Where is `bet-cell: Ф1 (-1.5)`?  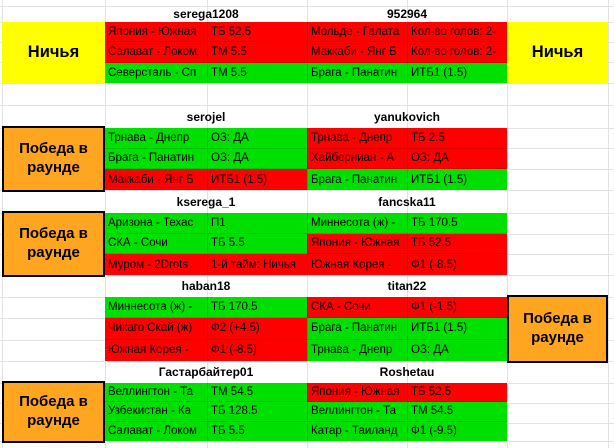
bet-cell: Ф1 (-1.5) is located at coordinates (457, 308).